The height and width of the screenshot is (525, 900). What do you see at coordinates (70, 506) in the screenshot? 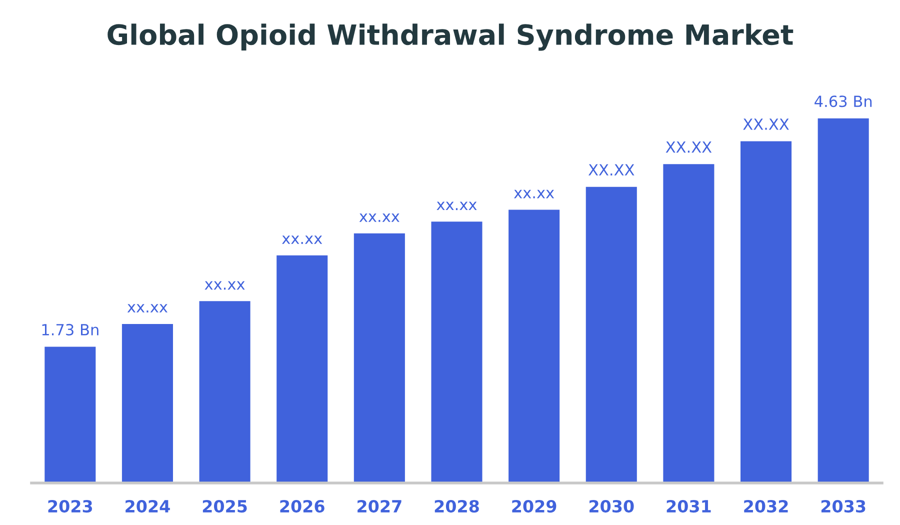
I see `x-tick-label: 2023` at bounding box center [70, 506].